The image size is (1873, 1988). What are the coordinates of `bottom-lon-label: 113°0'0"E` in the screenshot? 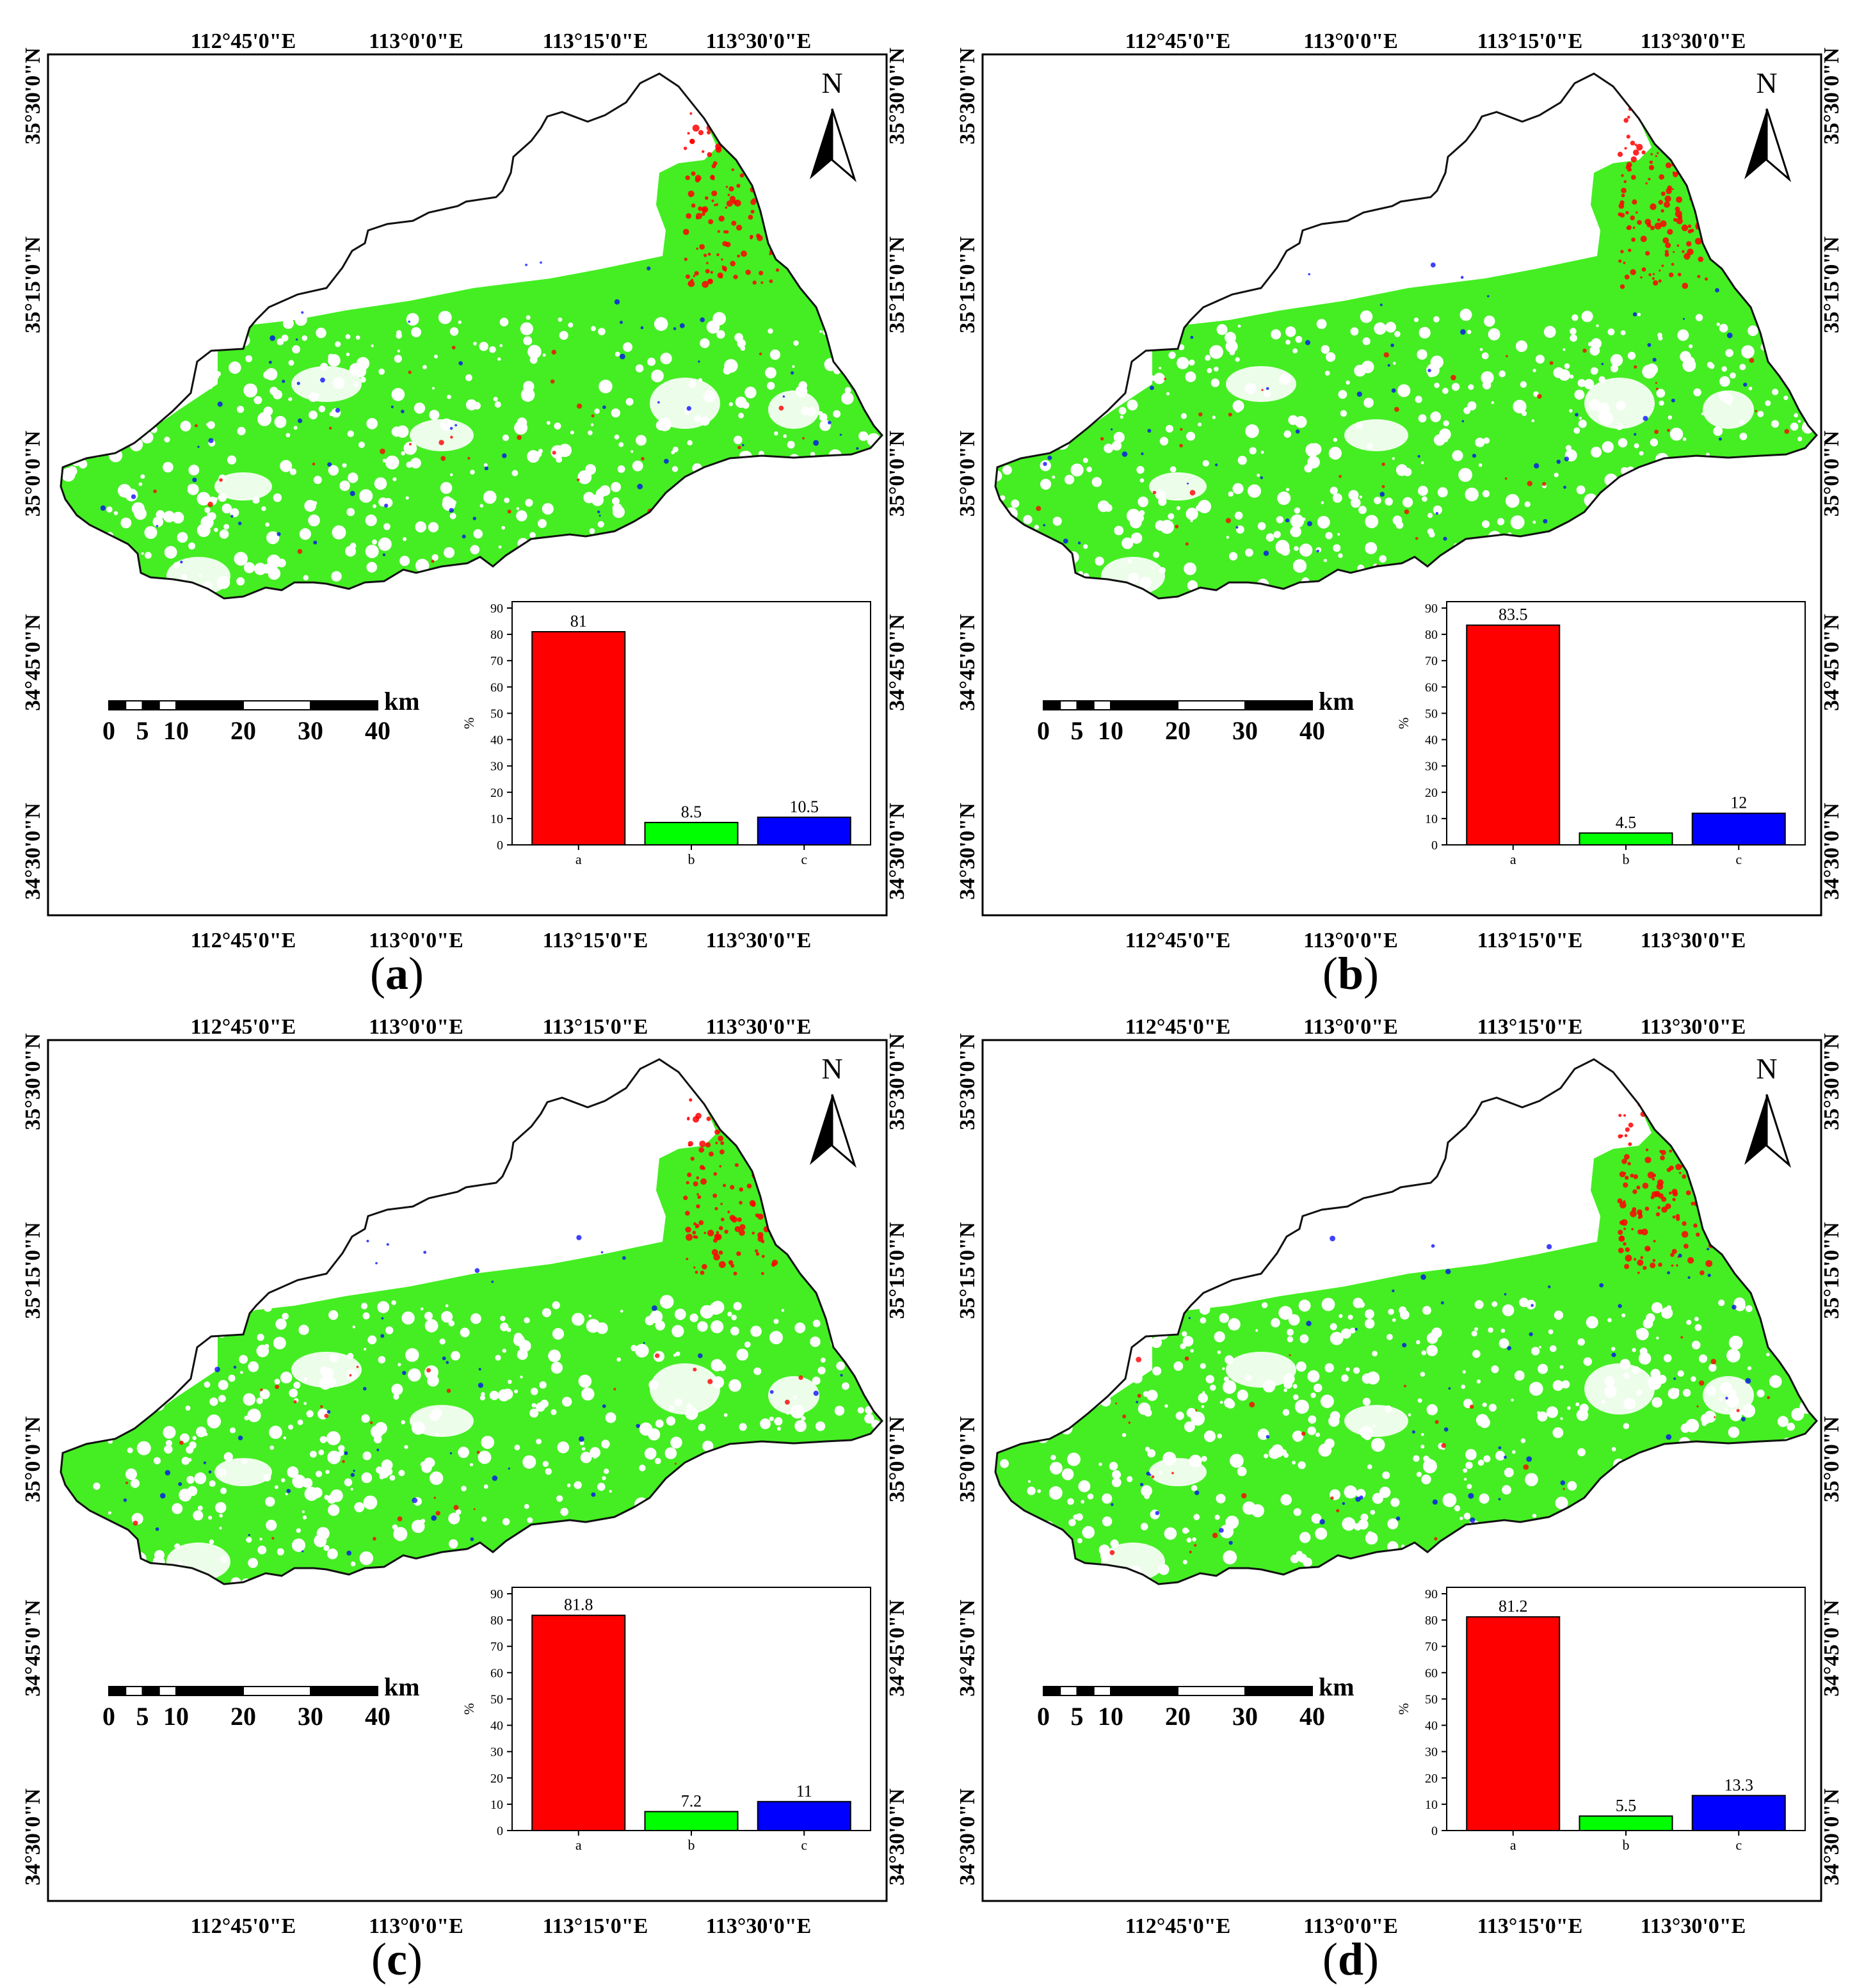 It's located at (416, 1926).